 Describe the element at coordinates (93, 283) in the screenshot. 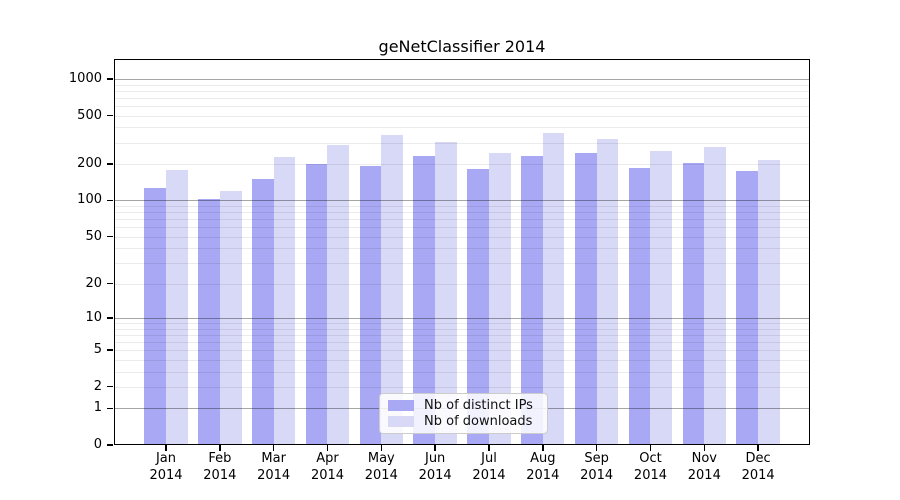

I see `y-tick-label: 20` at that location.